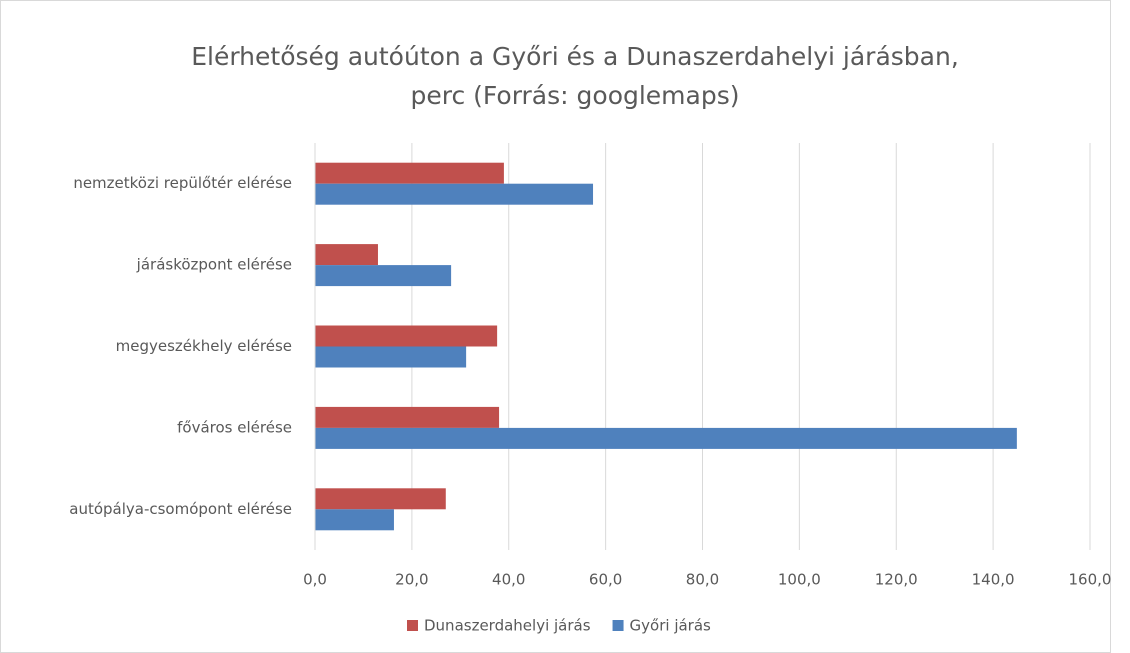  What do you see at coordinates (234, 427) in the screenshot?
I see `y-tick-label: főváros elérése` at bounding box center [234, 427].